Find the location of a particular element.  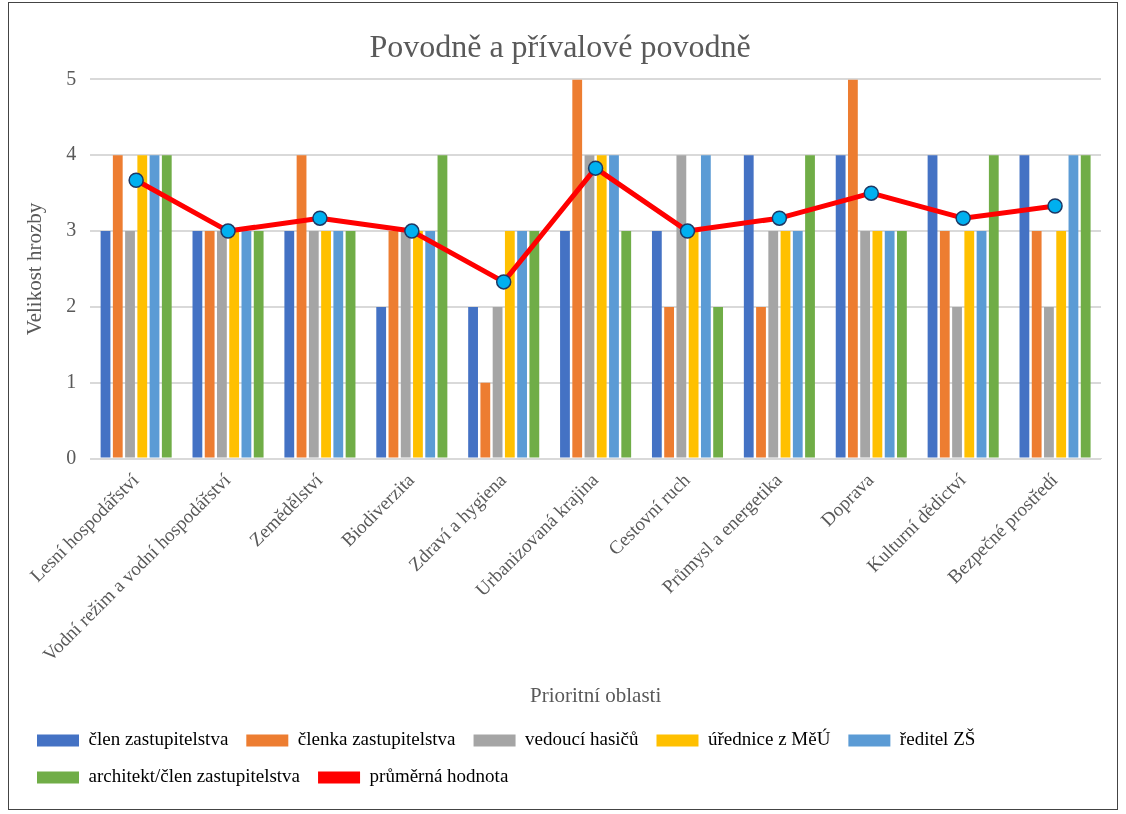

x-axis-title: Prioritní oblasti is located at coordinates (595, 694).